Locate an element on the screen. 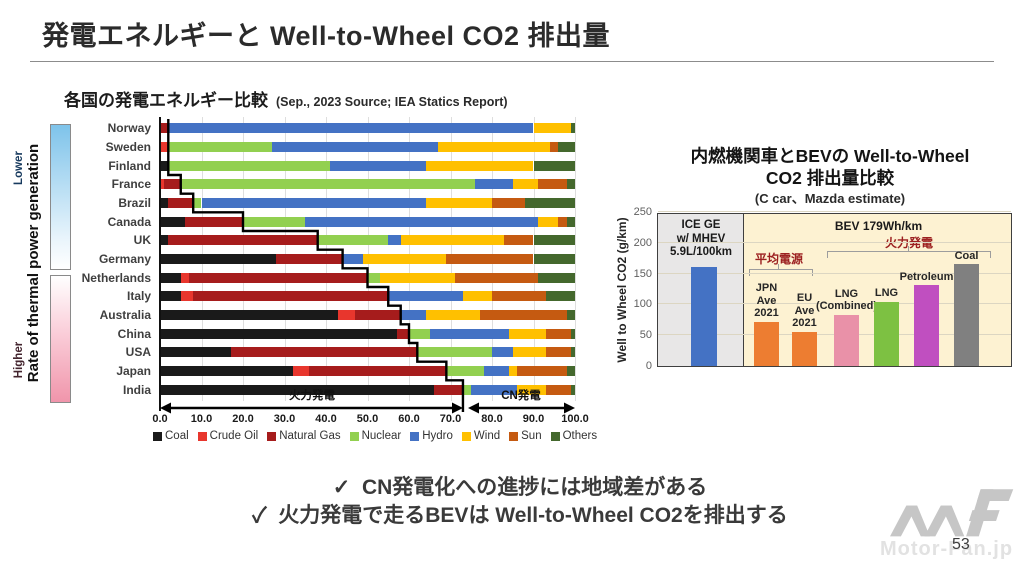 This screenshot has height=576, width=1024. stacked-bar-china is located at coordinates (367, 333).